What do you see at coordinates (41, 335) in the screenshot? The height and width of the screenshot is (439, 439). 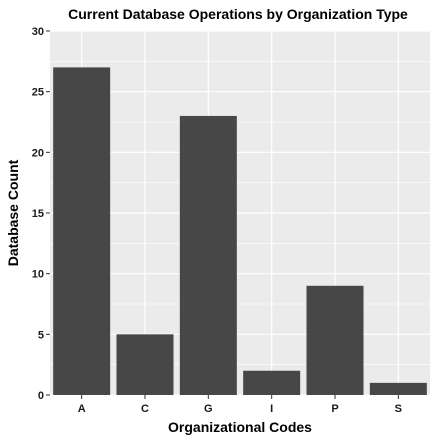 I see `y-tick-label: 5` at bounding box center [41, 335].